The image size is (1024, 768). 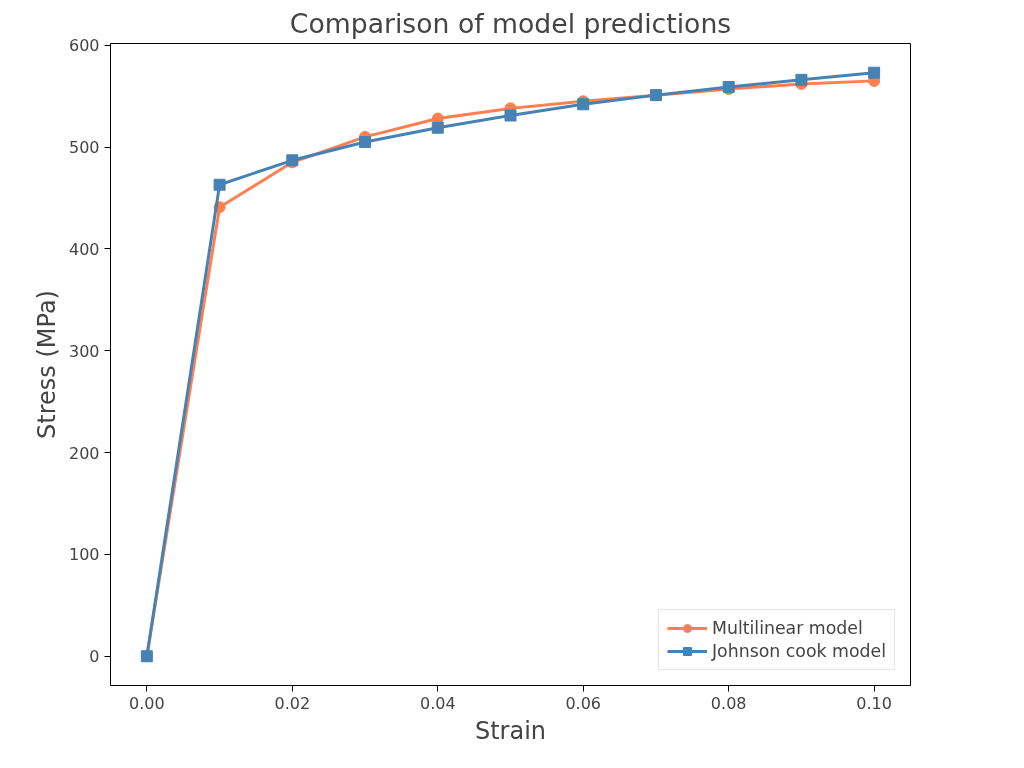 I want to click on x-tick-label: 0.04, so click(x=437, y=703).